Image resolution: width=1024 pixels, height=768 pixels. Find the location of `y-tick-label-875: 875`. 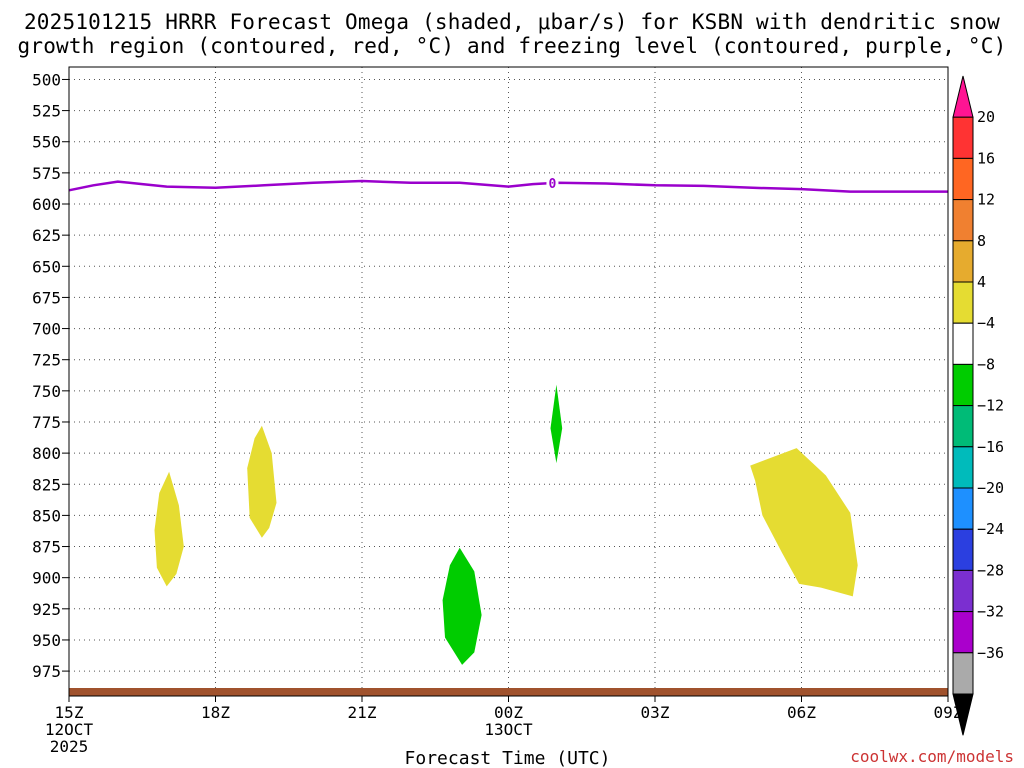

y-tick-label-875: 875 is located at coordinates (46, 547).